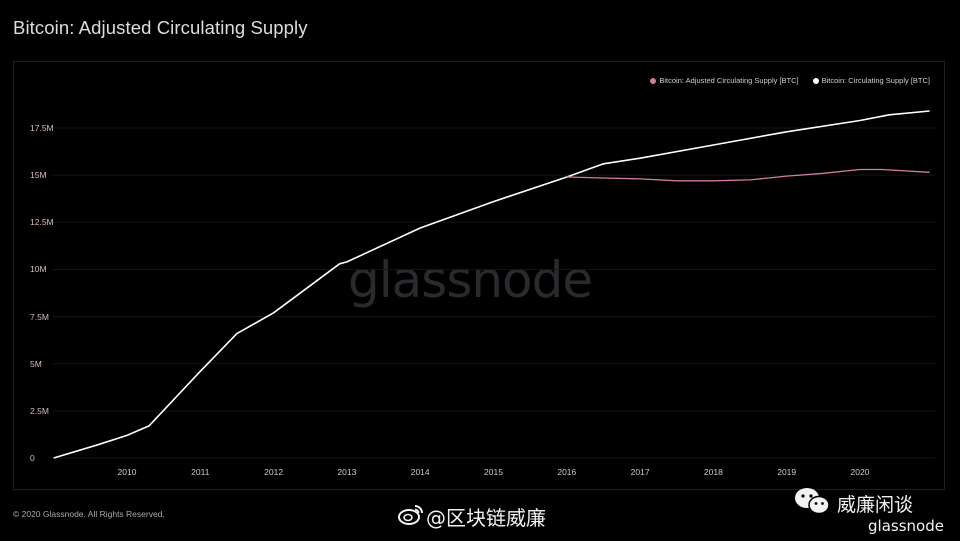  Describe the element at coordinates (36, 363) in the screenshot. I see `y-tick-label: 5M` at that location.